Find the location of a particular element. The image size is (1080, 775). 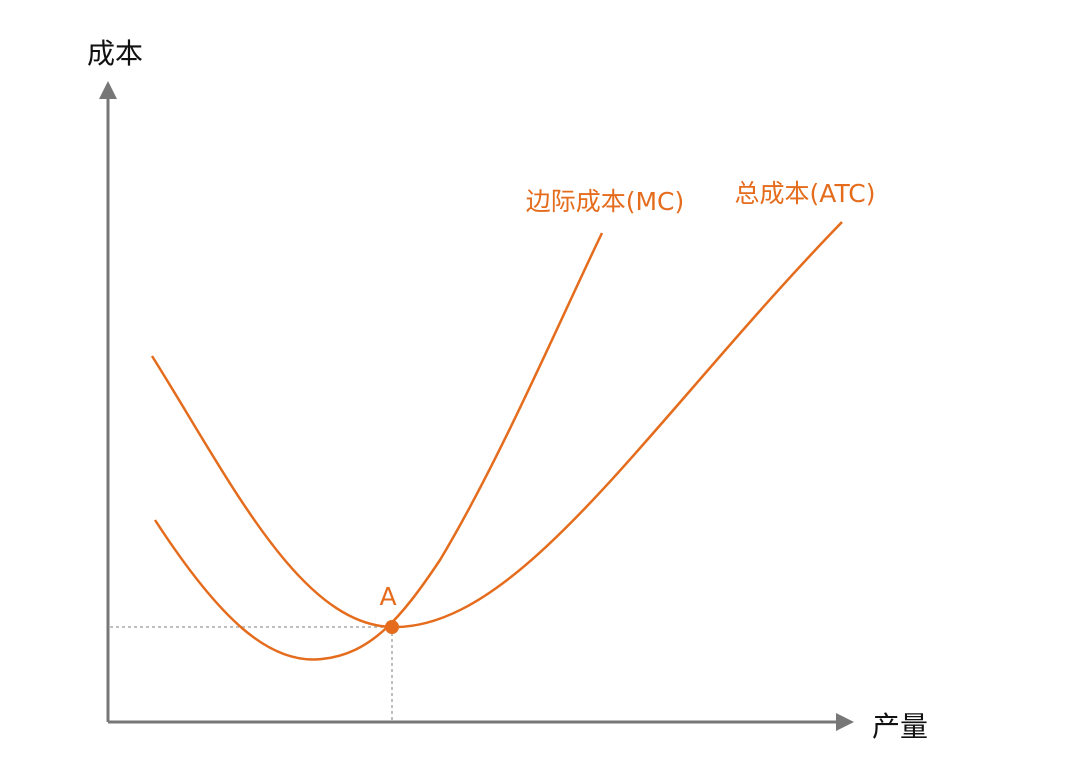

point is located at coordinates (392, 627).